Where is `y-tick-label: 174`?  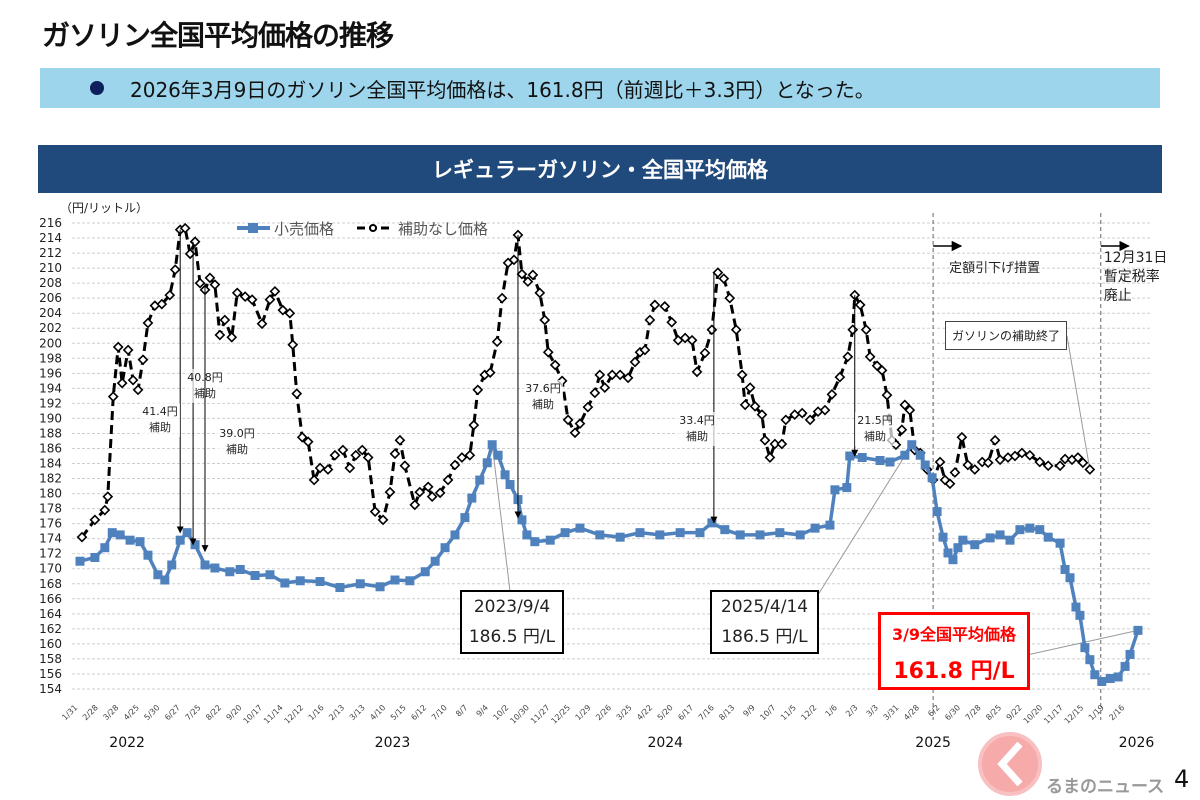 y-tick-label: 174 is located at coordinates (50, 539).